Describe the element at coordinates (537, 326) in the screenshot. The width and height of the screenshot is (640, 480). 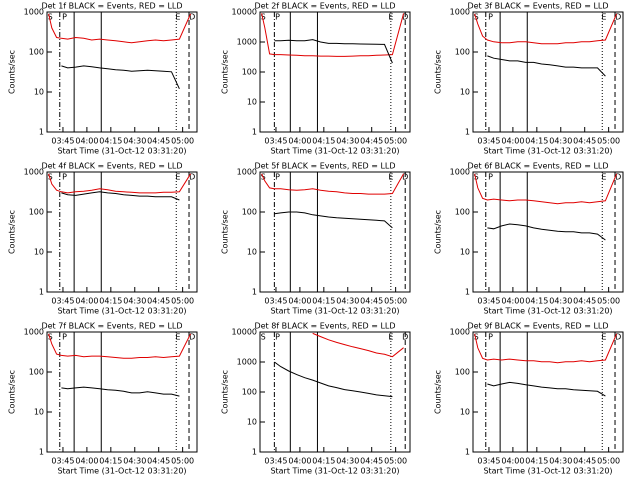
I see `chart-title: Det 9f BLACK = Events, RED = LLD` at that location.